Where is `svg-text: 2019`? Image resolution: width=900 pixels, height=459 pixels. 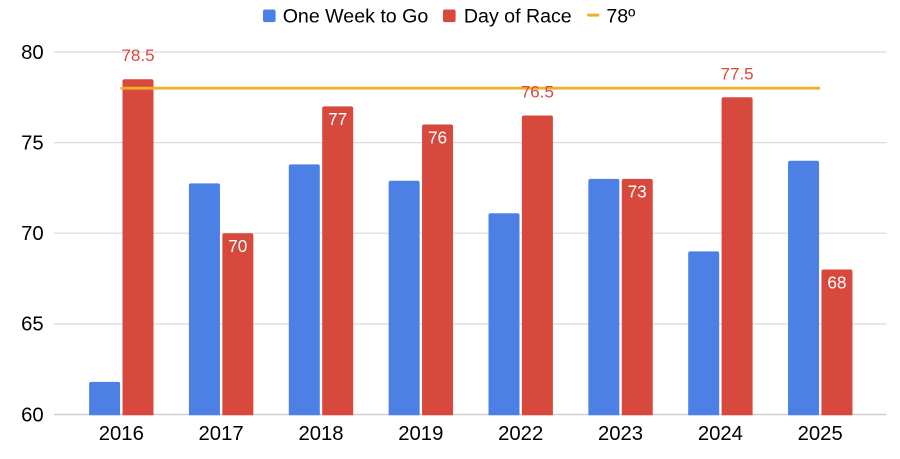
svg-text: 2019 is located at coordinates (420, 434).